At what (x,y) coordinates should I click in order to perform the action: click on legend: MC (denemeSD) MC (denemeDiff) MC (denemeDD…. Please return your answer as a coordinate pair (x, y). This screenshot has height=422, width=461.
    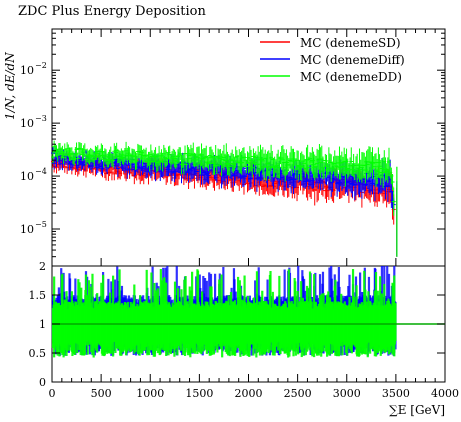
    Looking at the image, I should click on (332, 60).